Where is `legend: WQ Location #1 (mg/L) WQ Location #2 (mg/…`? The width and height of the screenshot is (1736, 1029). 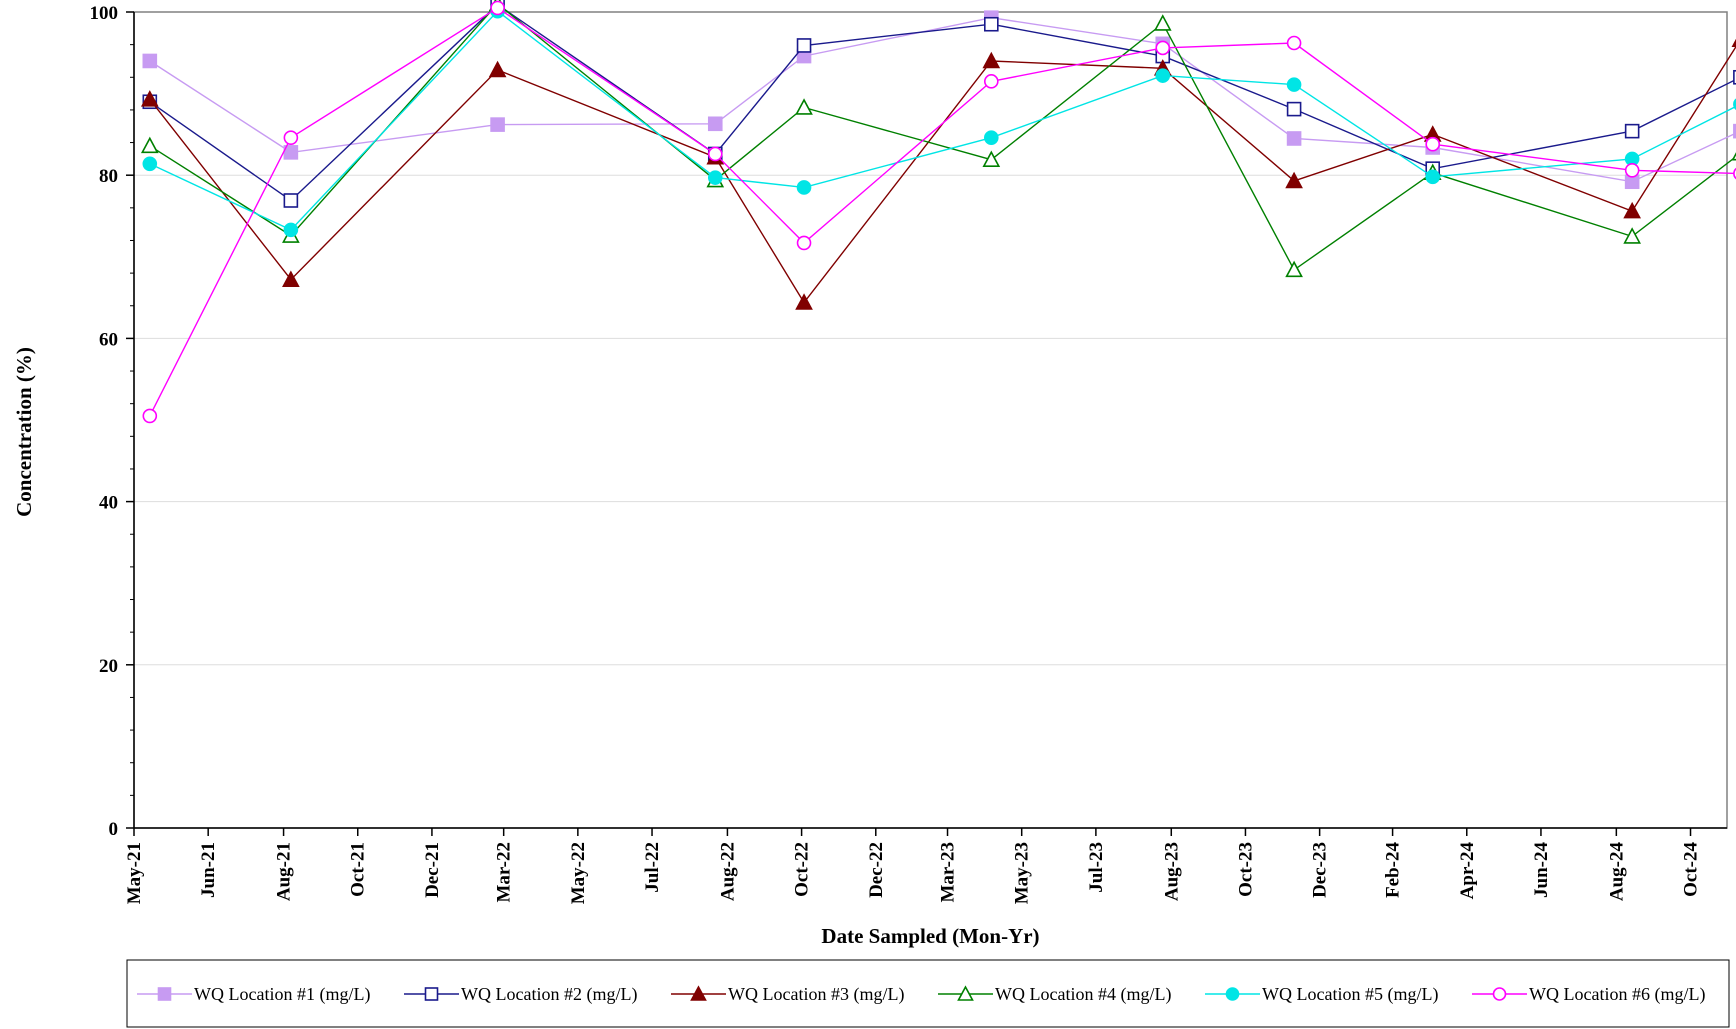
legend: WQ Location #1 (mg/L) WQ Location #2 (mg/… is located at coordinates (921, 994).